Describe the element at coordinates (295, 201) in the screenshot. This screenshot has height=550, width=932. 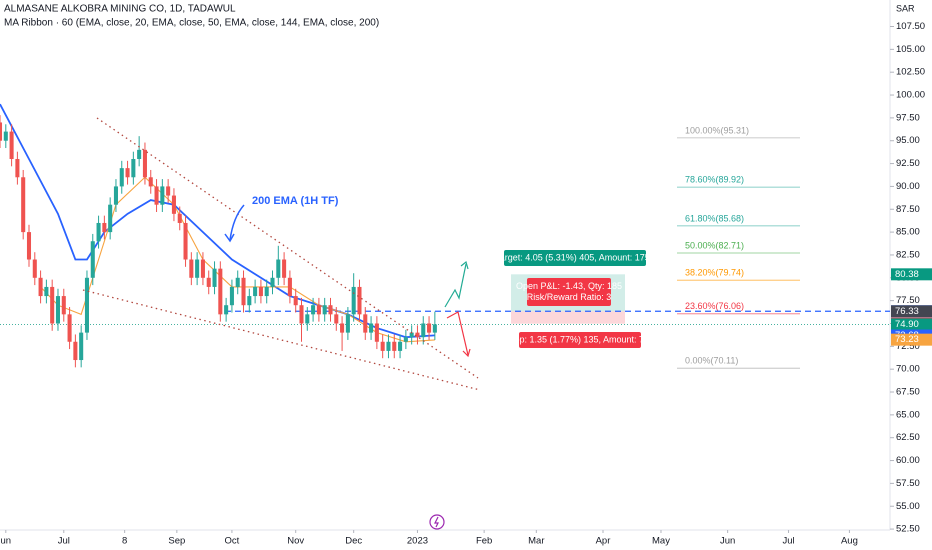
I see `annotation-text: 200 EMA (1H TF)` at that location.